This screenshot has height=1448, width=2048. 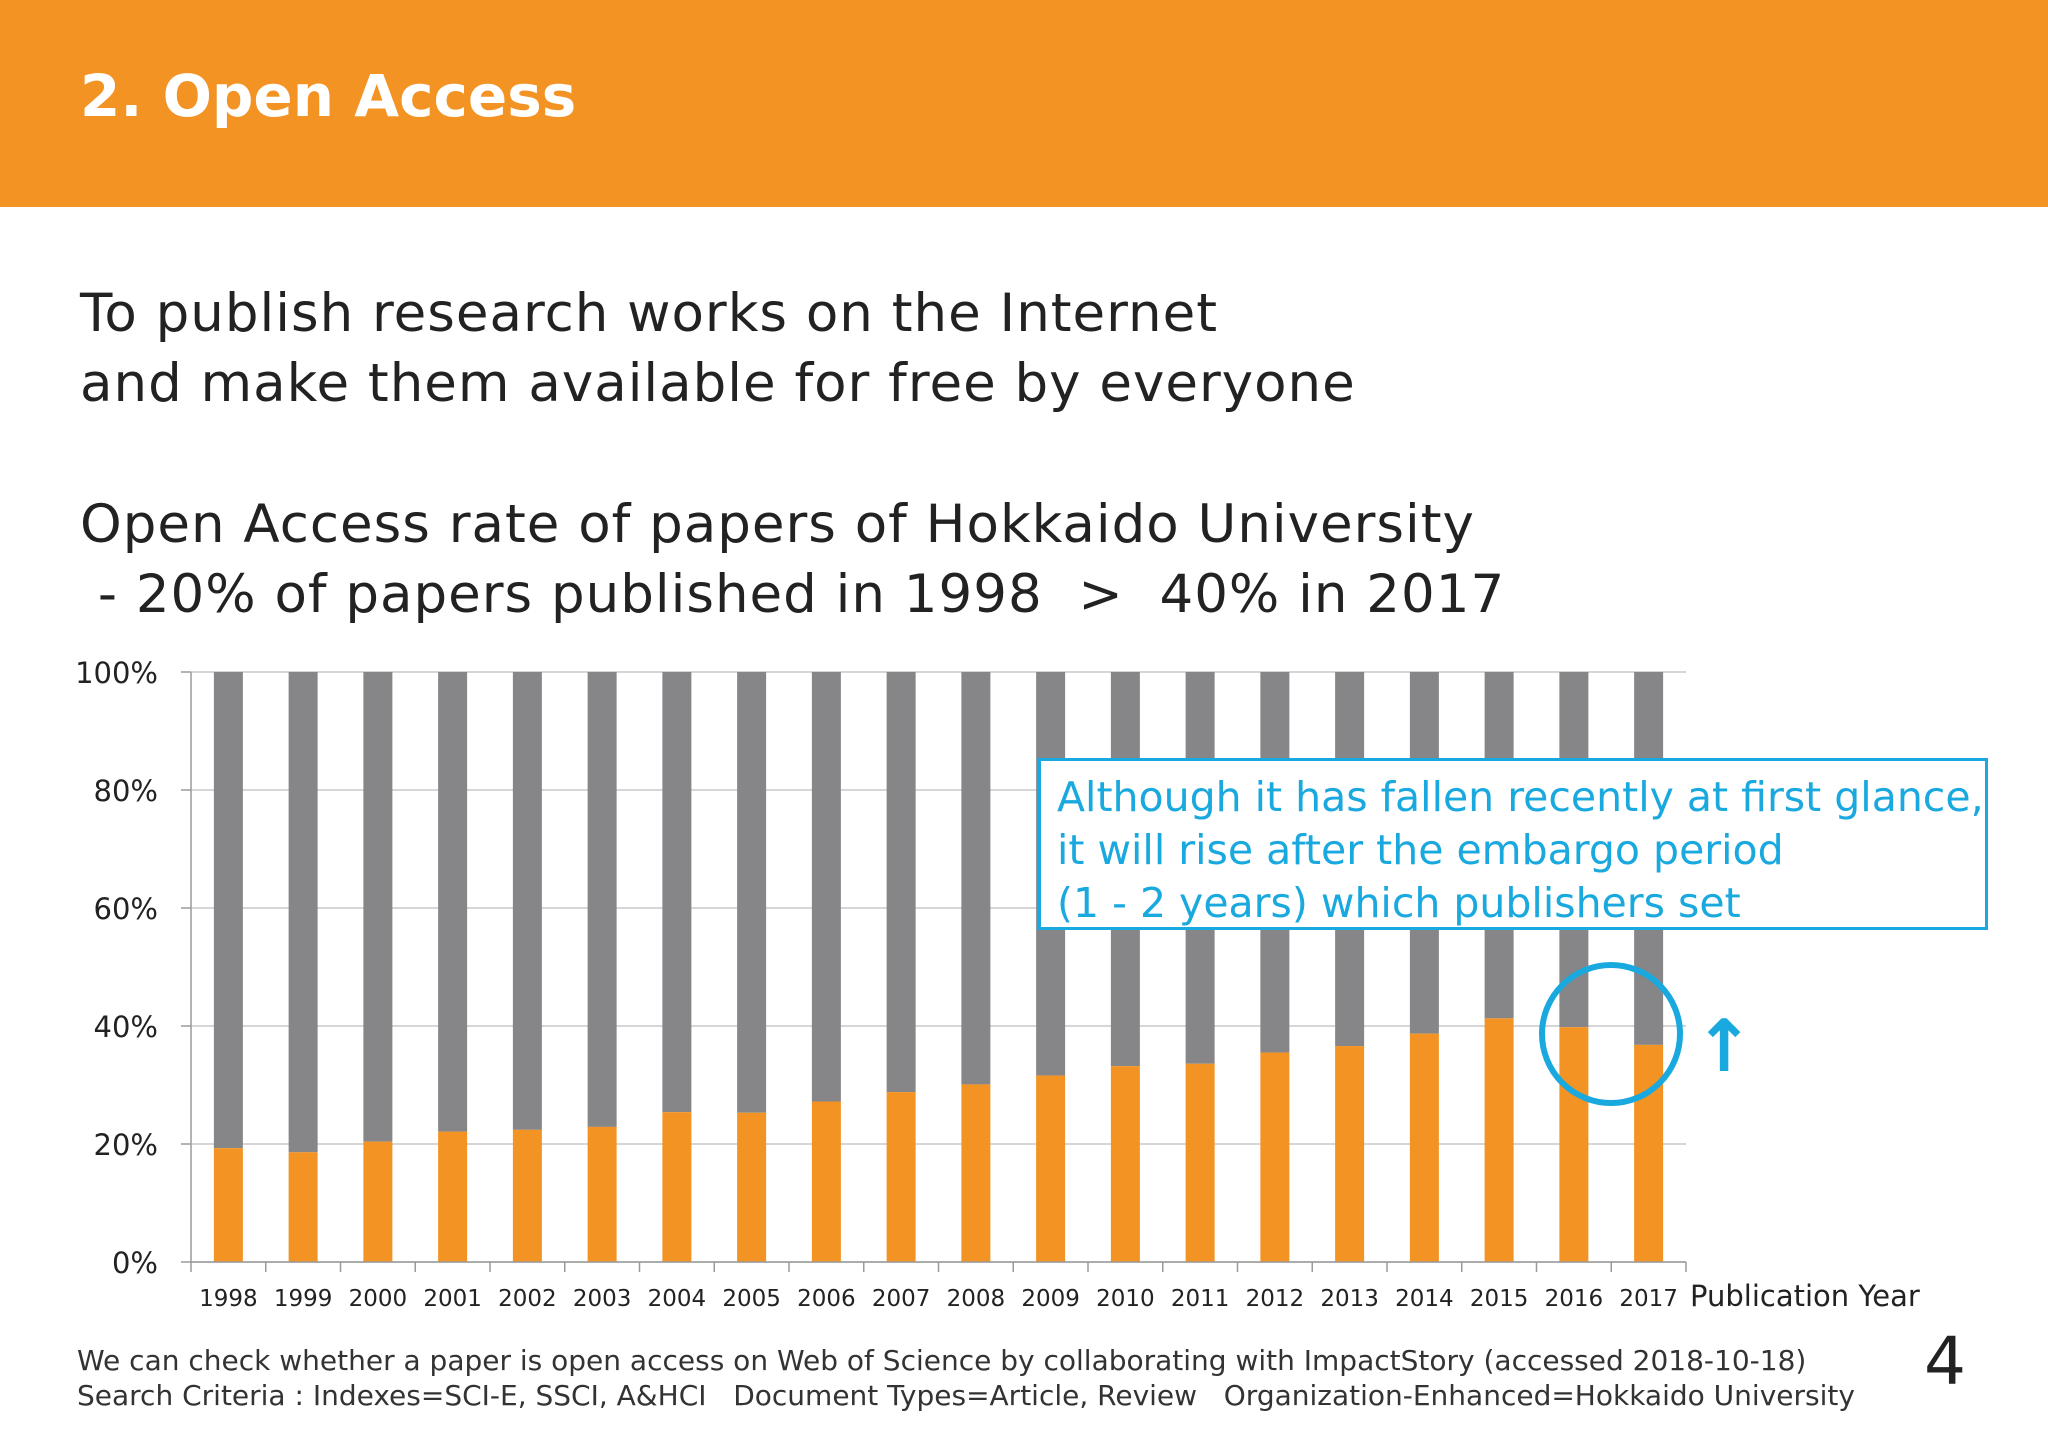 What do you see at coordinates (1424, 1299) in the screenshot?
I see `x-tick-label: 2014` at bounding box center [1424, 1299].